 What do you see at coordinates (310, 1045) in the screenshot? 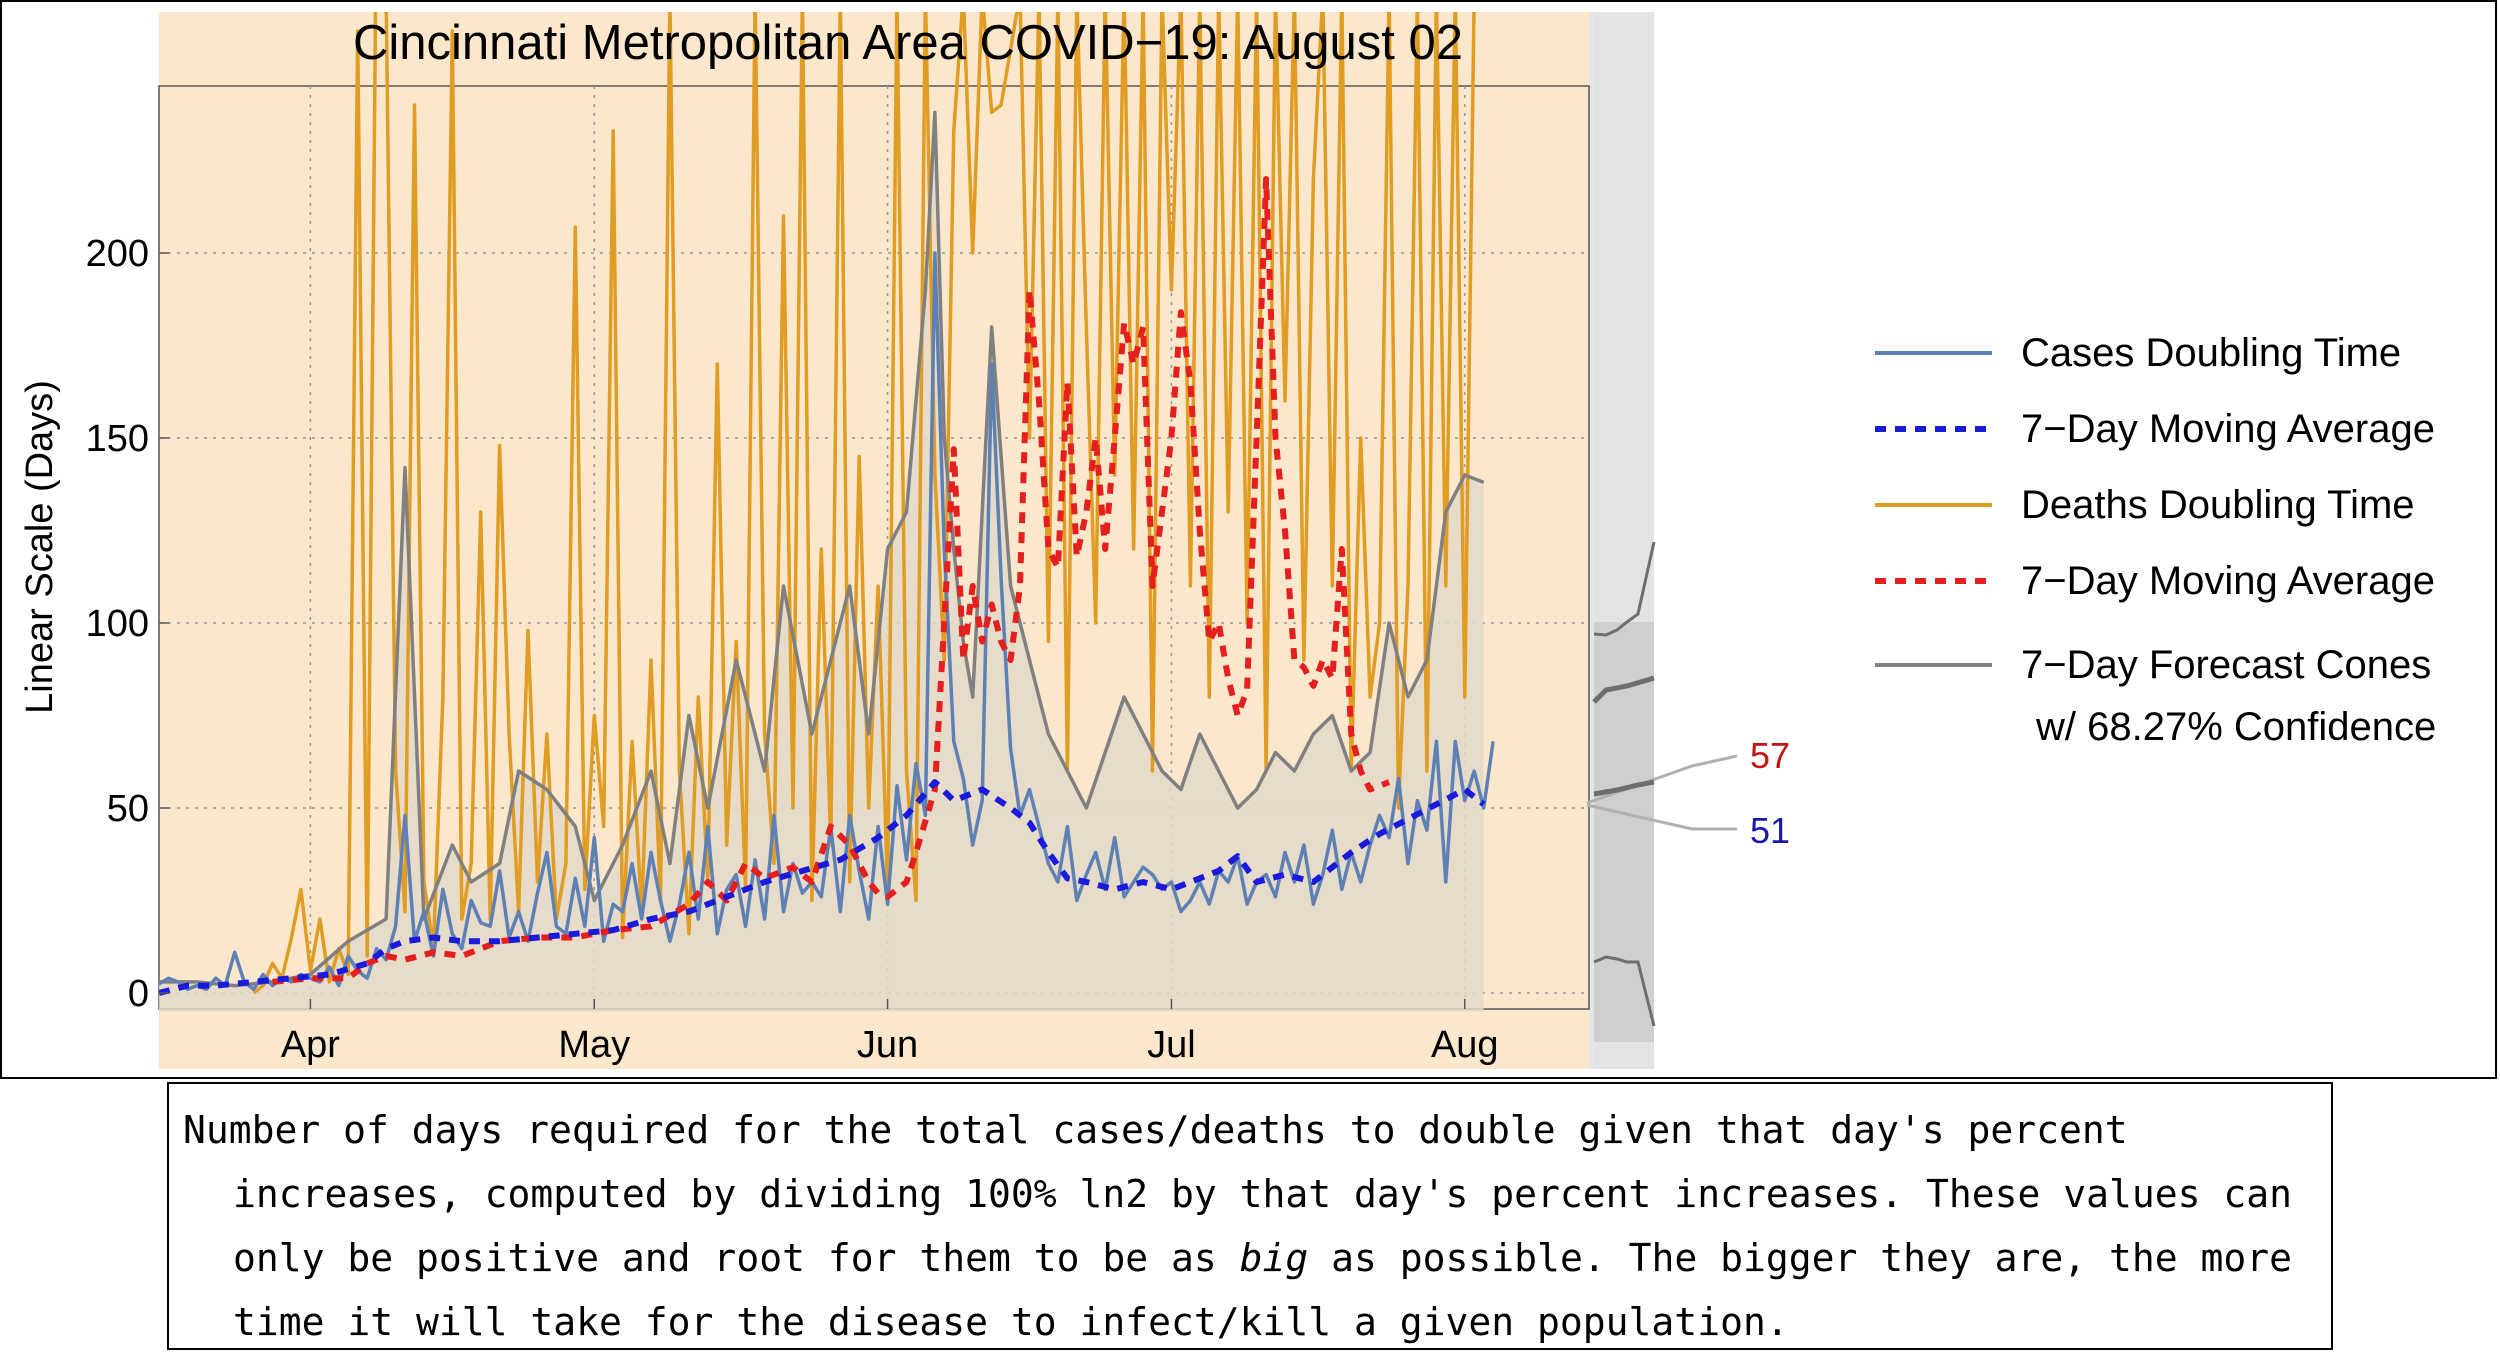
I see `x-tick-label: Apr` at bounding box center [310, 1045].